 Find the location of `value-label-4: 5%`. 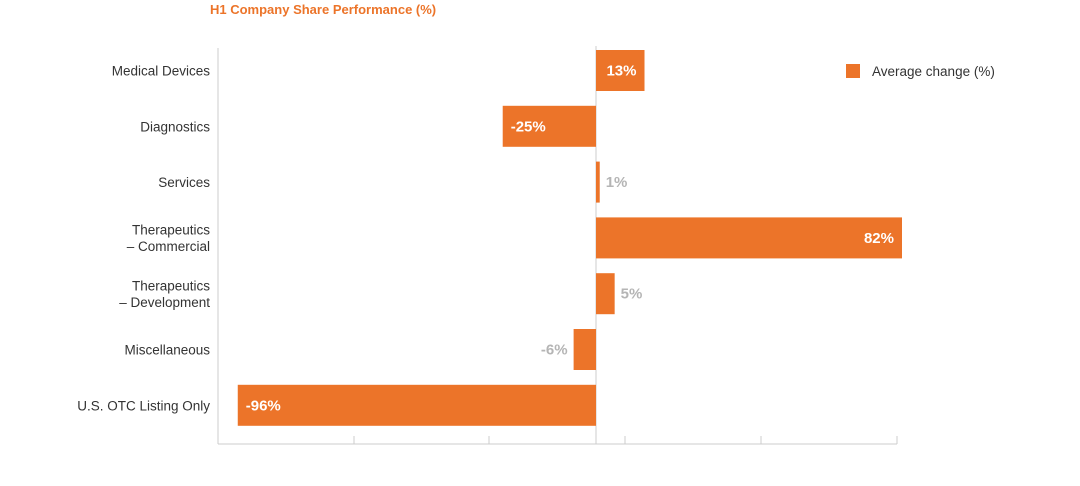

value-label-4: 5% is located at coordinates (632, 294).